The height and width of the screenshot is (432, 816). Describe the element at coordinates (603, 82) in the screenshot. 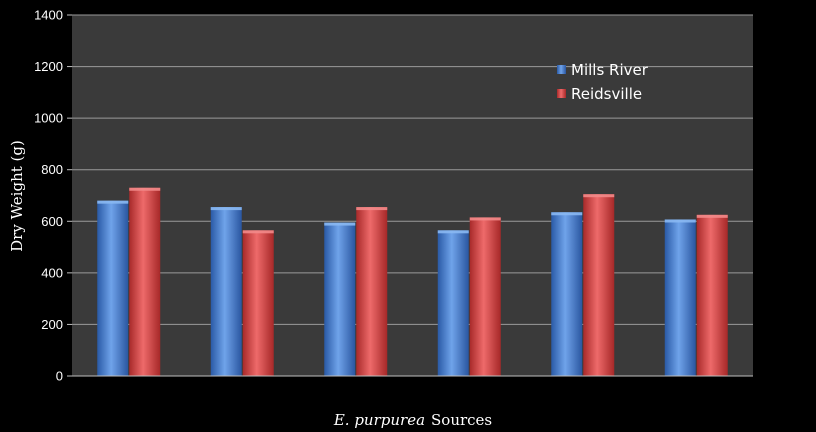

I see `legend: Mills River Reidsville` at that location.